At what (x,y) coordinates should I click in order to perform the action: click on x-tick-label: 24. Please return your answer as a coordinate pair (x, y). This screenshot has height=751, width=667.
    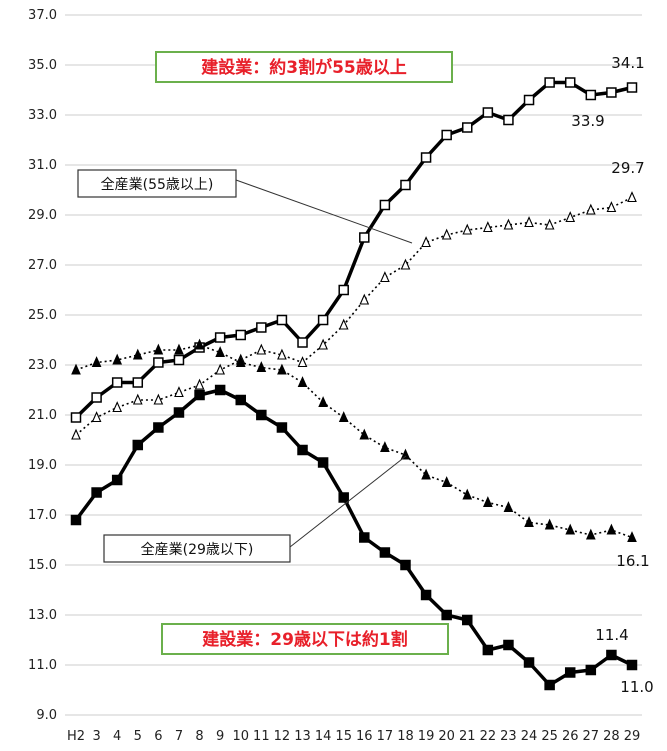
    Looking at the image, I should click on (529, 736).